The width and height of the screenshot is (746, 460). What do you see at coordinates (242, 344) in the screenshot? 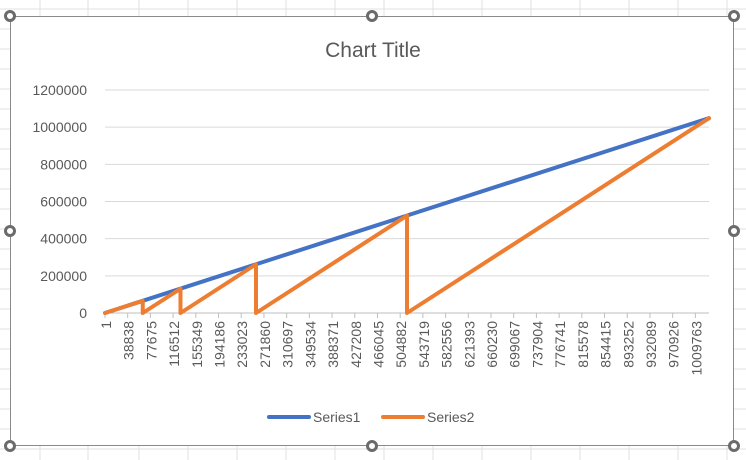
I see `x-tick-label: 233023` at bounding box center [242, 344].